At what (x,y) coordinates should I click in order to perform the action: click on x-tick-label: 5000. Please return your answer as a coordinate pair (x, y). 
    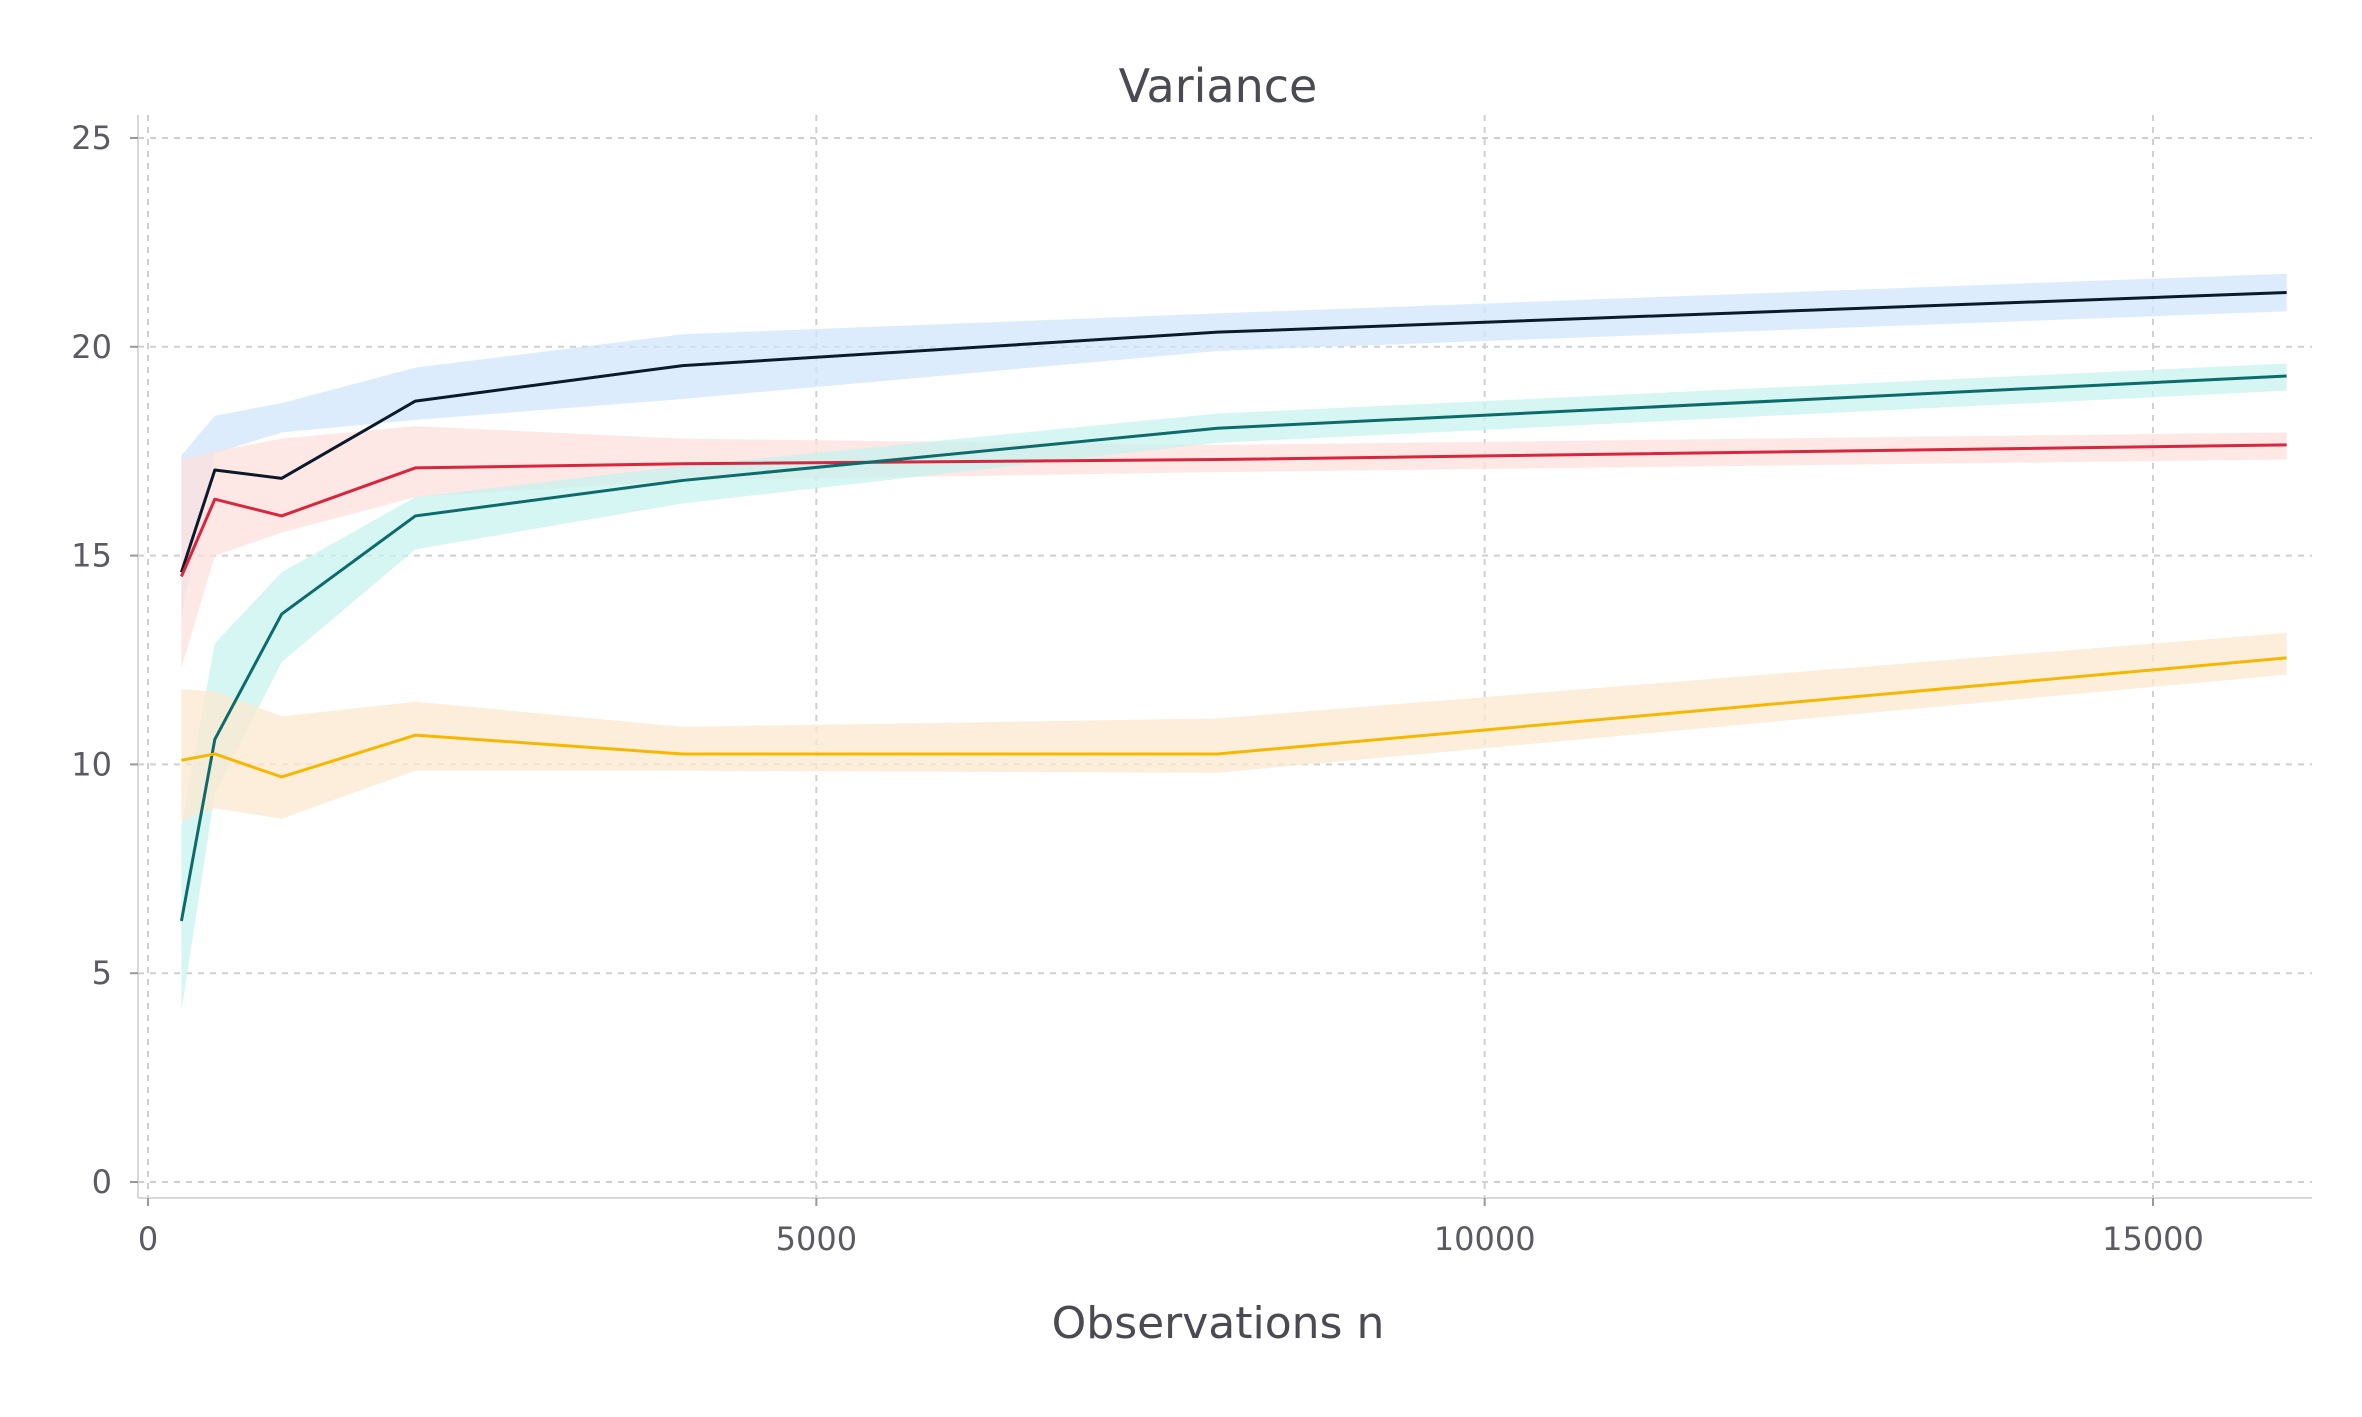
    Looking at the image, I should click on (816, 1239).